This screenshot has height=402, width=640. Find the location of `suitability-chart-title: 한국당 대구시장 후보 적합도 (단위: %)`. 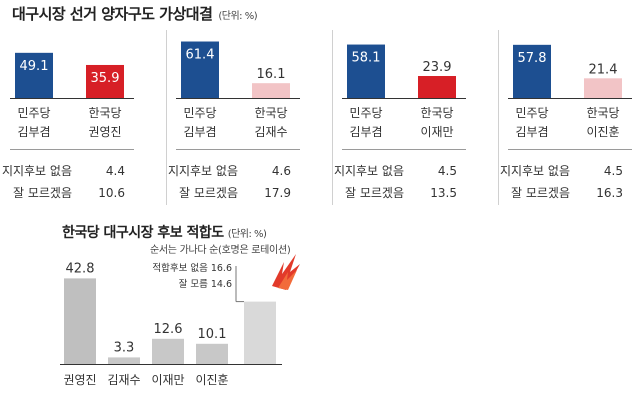

suitability-chart-title: 한국당 대구시장 후보 적합도 (단위: %) is located at coordinates (164, 232).